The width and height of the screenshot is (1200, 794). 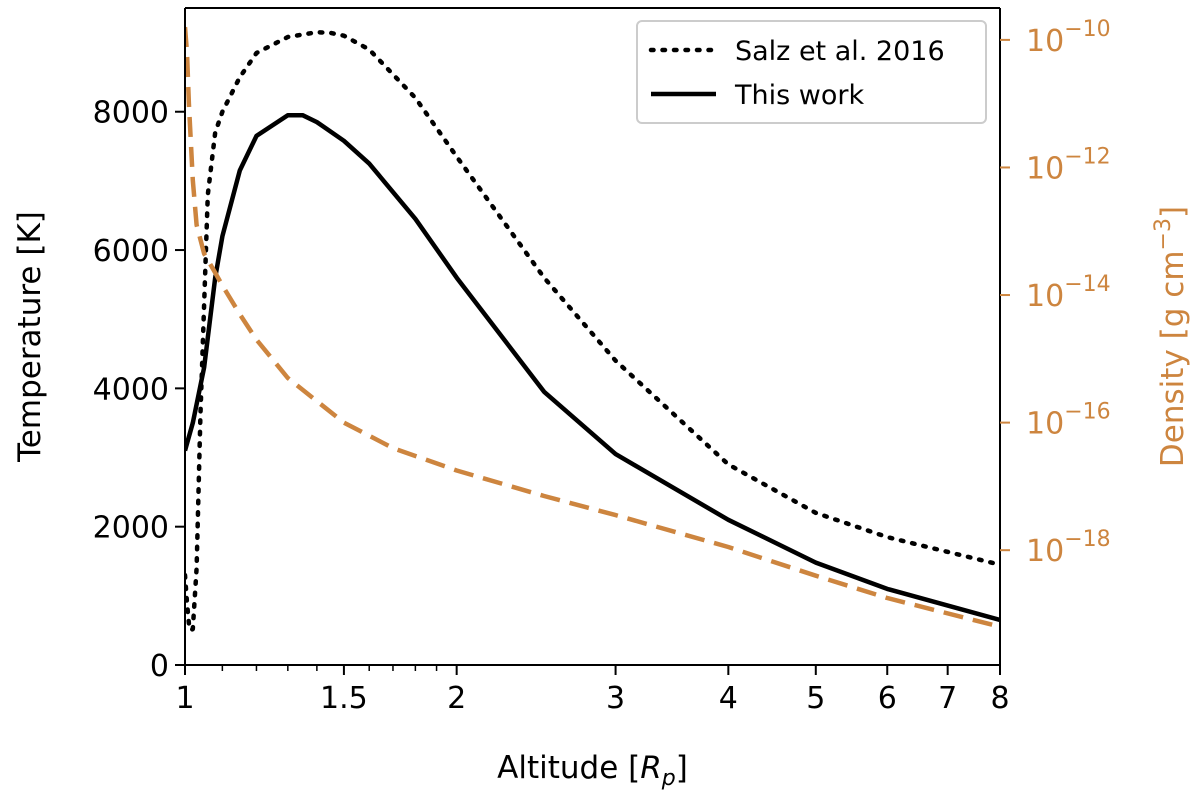 I want to click on y2-tick-exponent: −12, so click(x=1087, y=156).